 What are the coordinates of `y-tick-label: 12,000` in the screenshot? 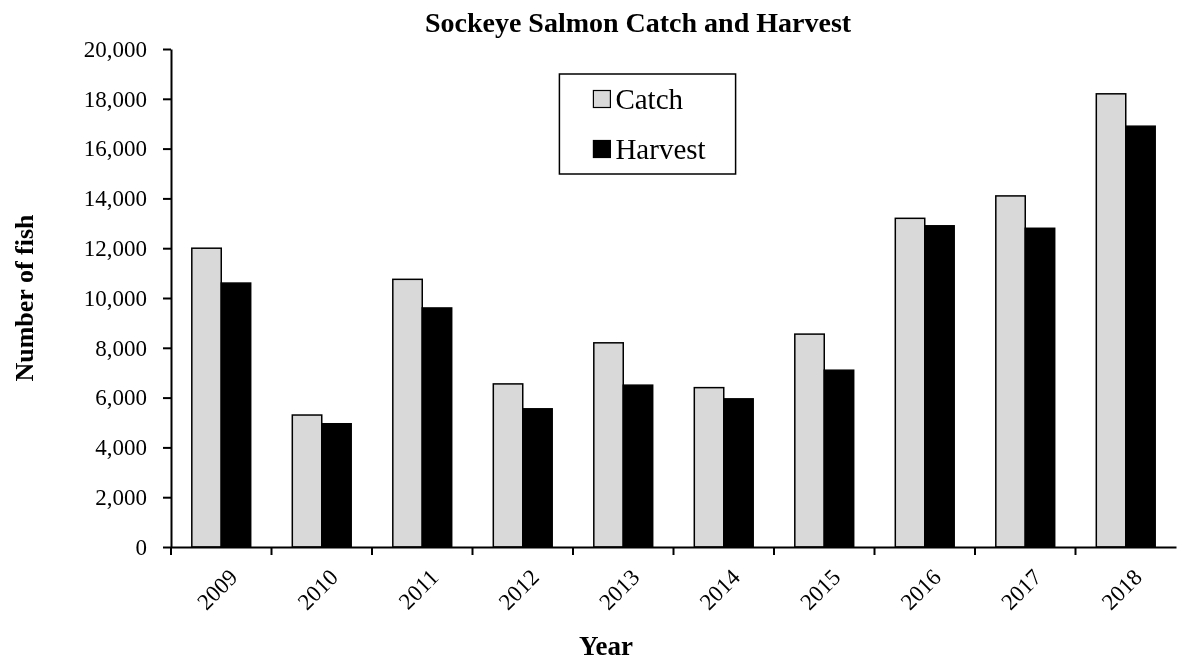 It's located at (115, 249).